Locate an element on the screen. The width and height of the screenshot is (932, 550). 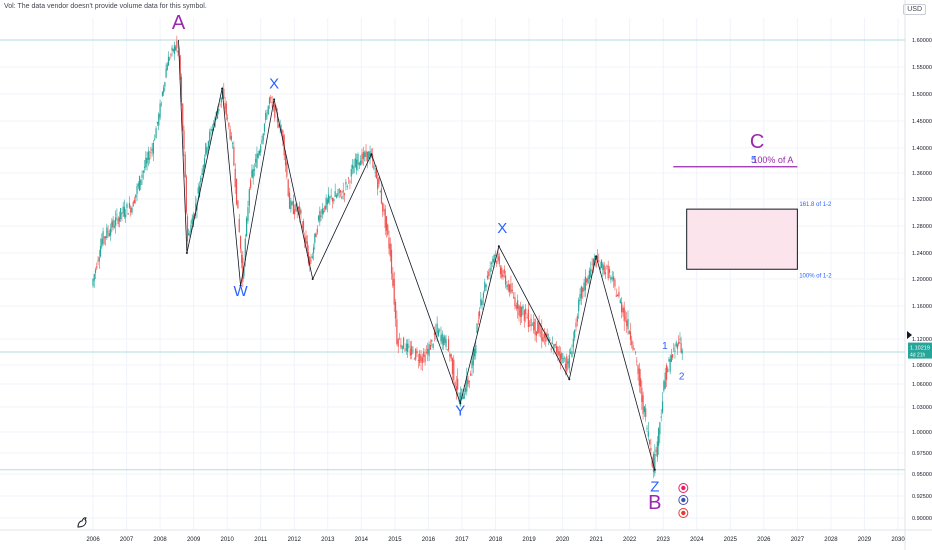
box-label-bottom: 100% of 1-2 is located at coordinates (815, 276).